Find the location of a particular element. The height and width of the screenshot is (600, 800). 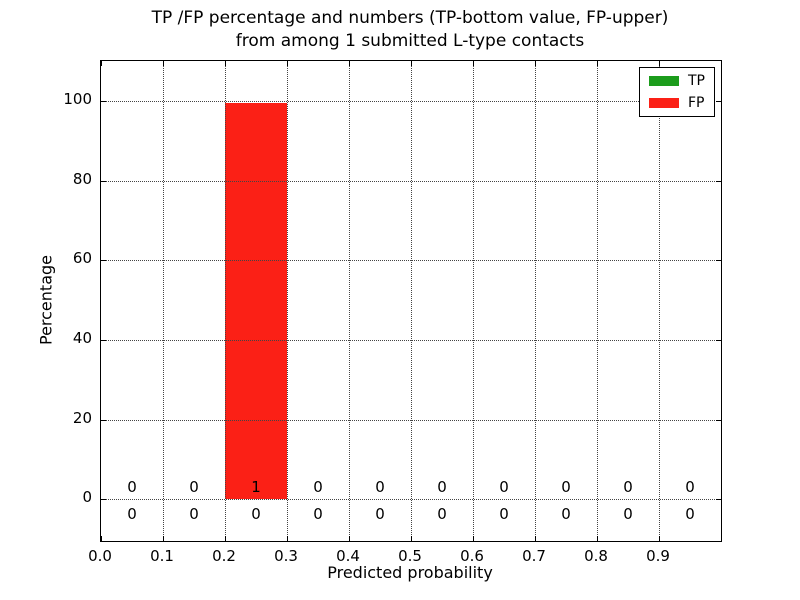

legend-item-tp: TP is located at coordinates (677, 81).